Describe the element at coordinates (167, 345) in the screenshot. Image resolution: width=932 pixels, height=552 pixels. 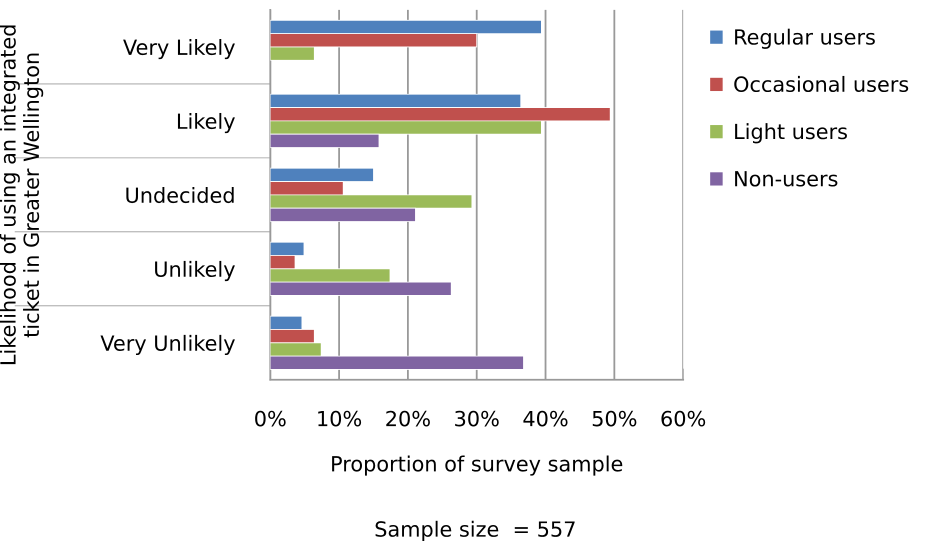
I see `y-tick-label: Very Unlikely` at that location.